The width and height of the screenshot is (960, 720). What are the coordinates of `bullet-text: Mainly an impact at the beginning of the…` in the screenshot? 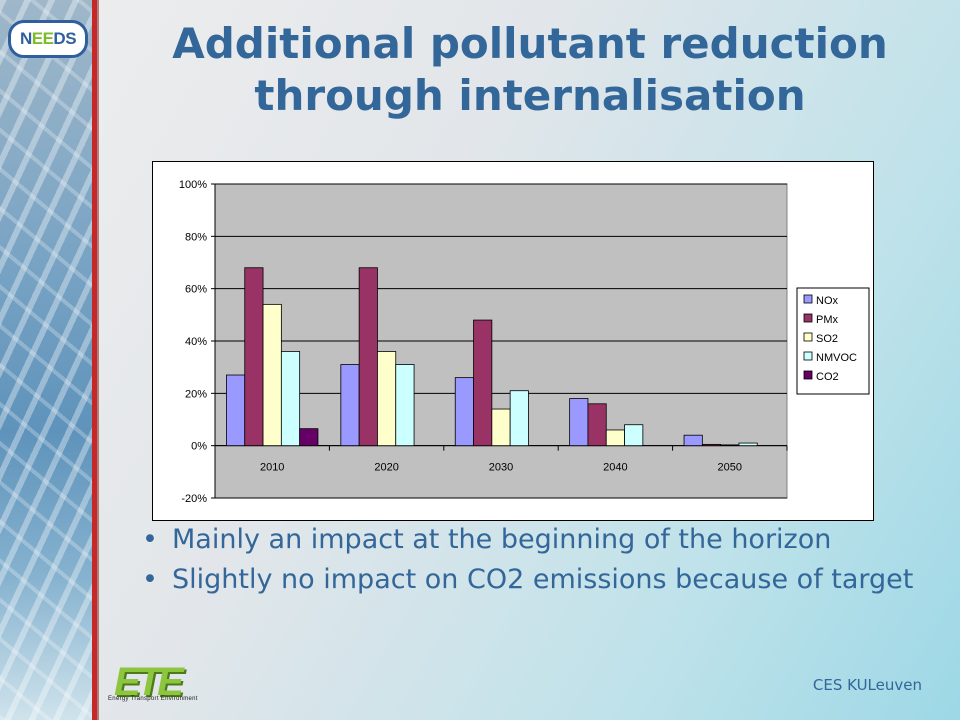 It's located at (502, 539).